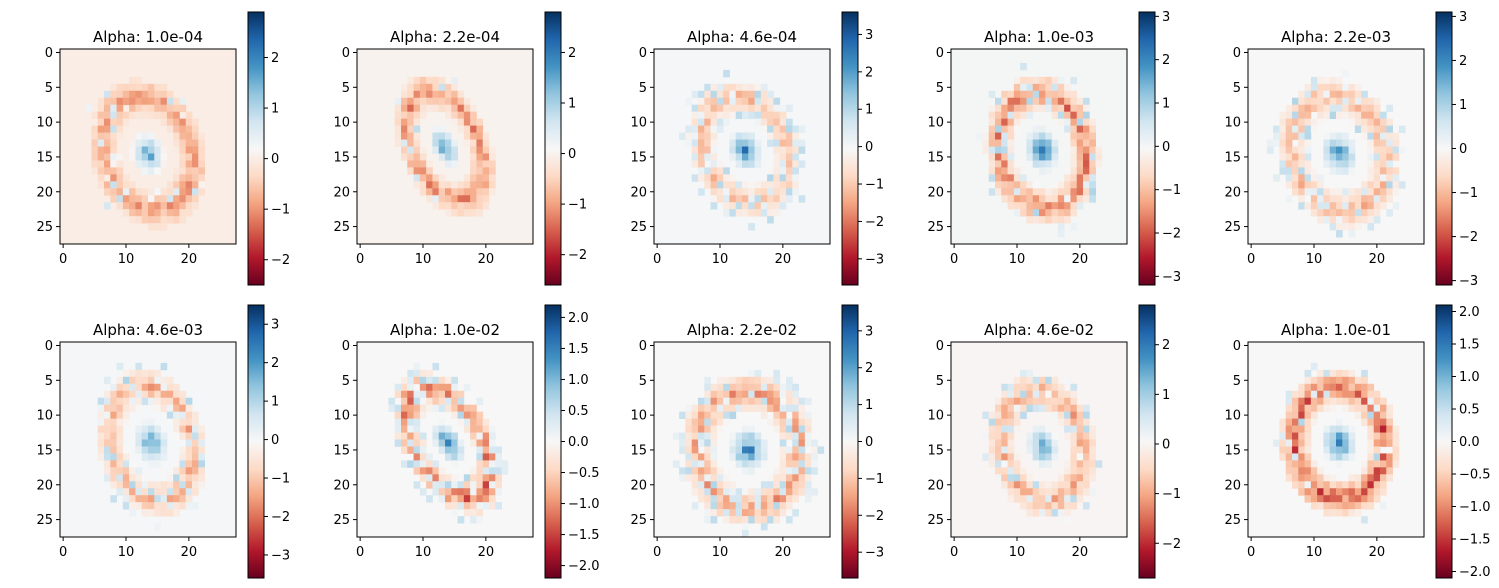 This screenshot has width=1499, height=588. Describe the element at coordinates (742, 330) in the screenshot. I see `panel-title: Alpha: 2.2e-02` at that location.